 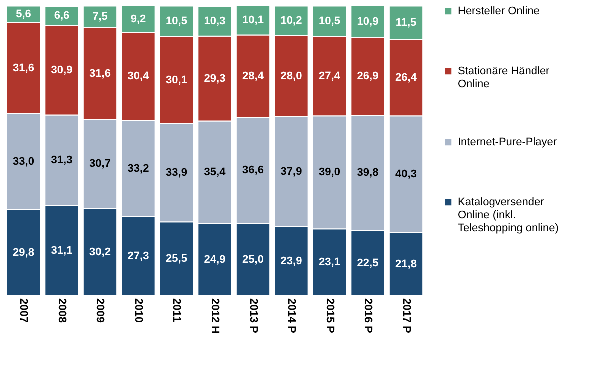 I want to click on data-label: 9,2, so click(x=138, y=19).